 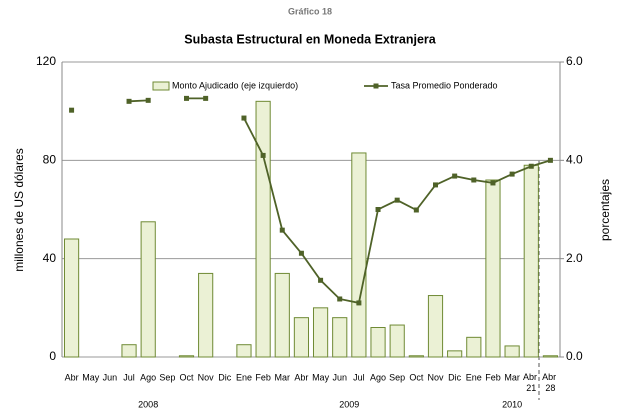 I want to click on y2-tick-label: 0.0, so click(x=574, y=356).